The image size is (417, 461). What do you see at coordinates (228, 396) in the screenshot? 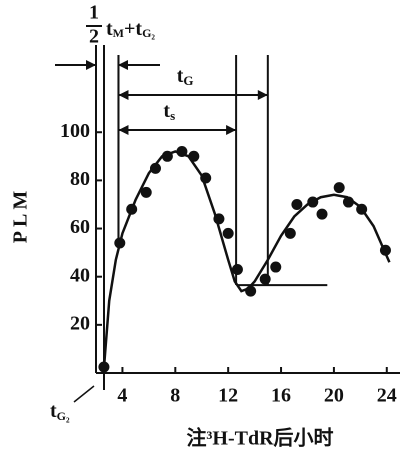
I see `x-tick-label: 12` at bounding box center [228, 396].